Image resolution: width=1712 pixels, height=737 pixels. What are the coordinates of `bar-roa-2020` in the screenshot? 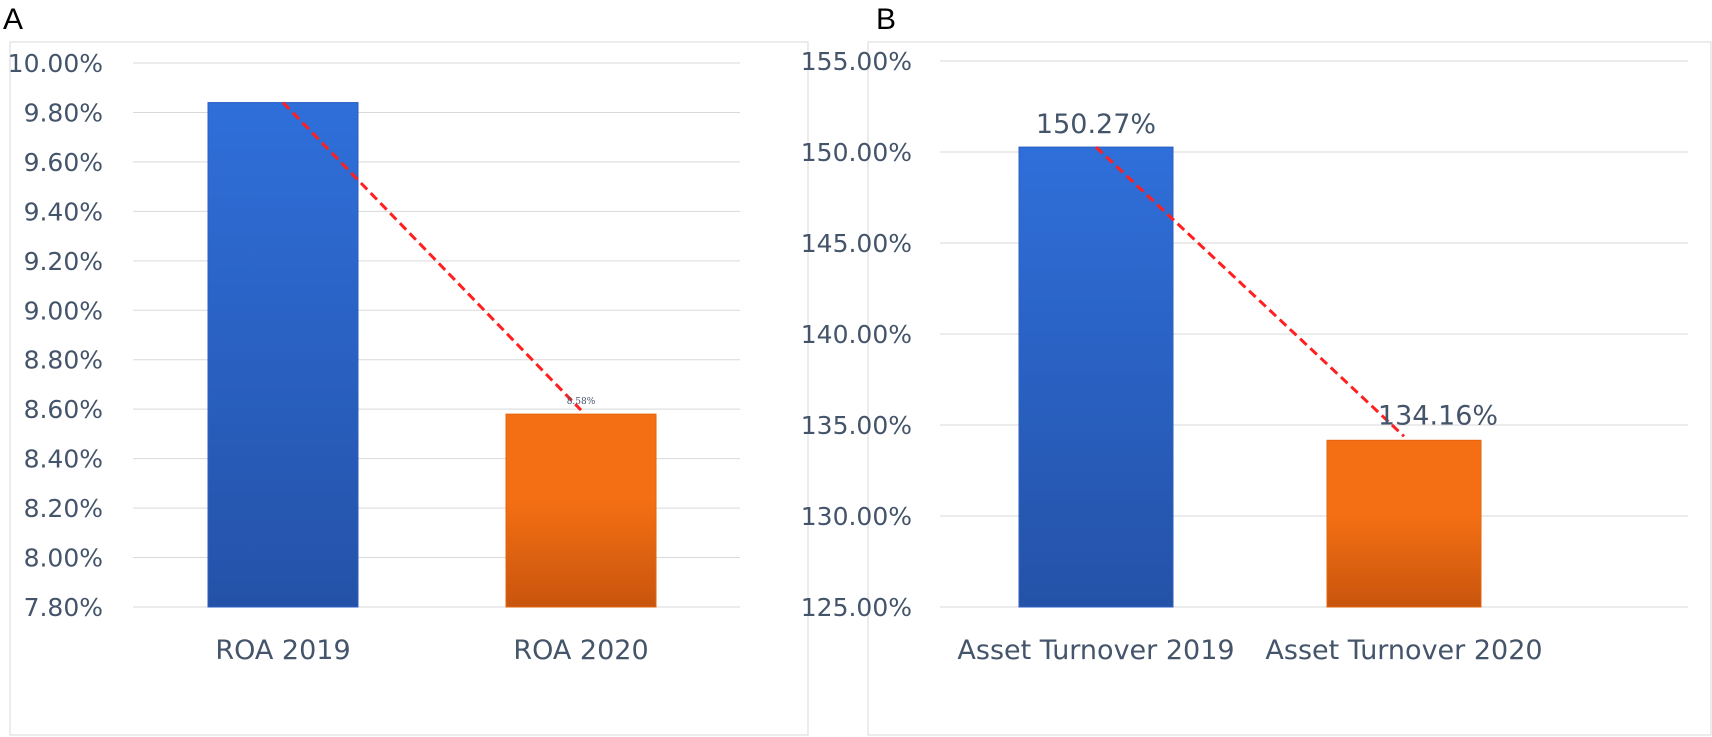 It's located at (581, 510).